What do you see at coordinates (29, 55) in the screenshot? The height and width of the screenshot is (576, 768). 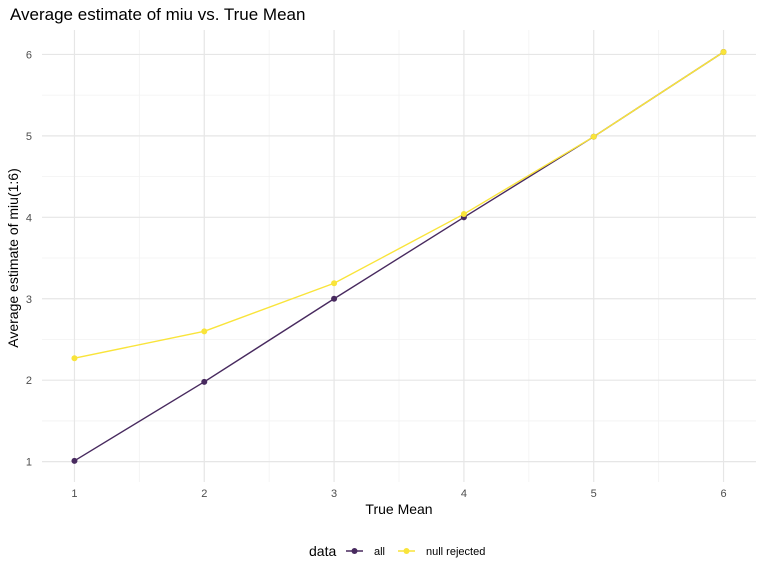 I see `y-tick-label: 6` at bounding box center [29, 55].